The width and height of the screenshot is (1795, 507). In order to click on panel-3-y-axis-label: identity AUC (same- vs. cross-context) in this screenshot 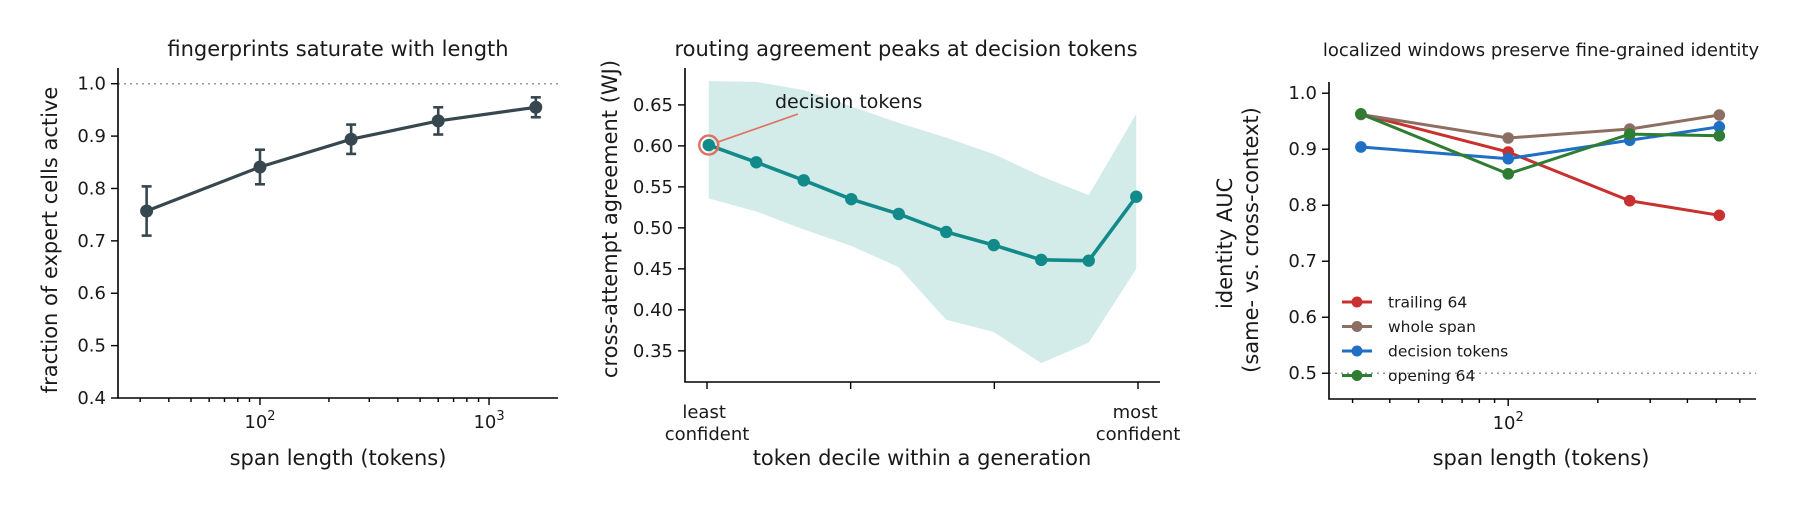, I will do `click(1238, 240)`.